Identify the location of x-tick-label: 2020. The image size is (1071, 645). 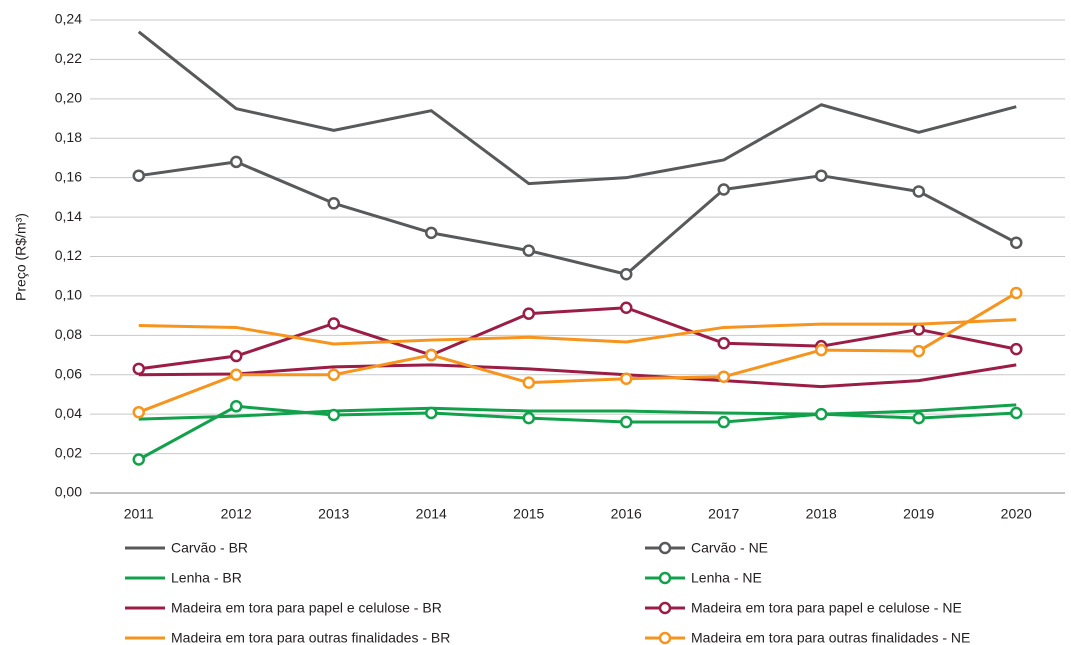
(1016, 514).